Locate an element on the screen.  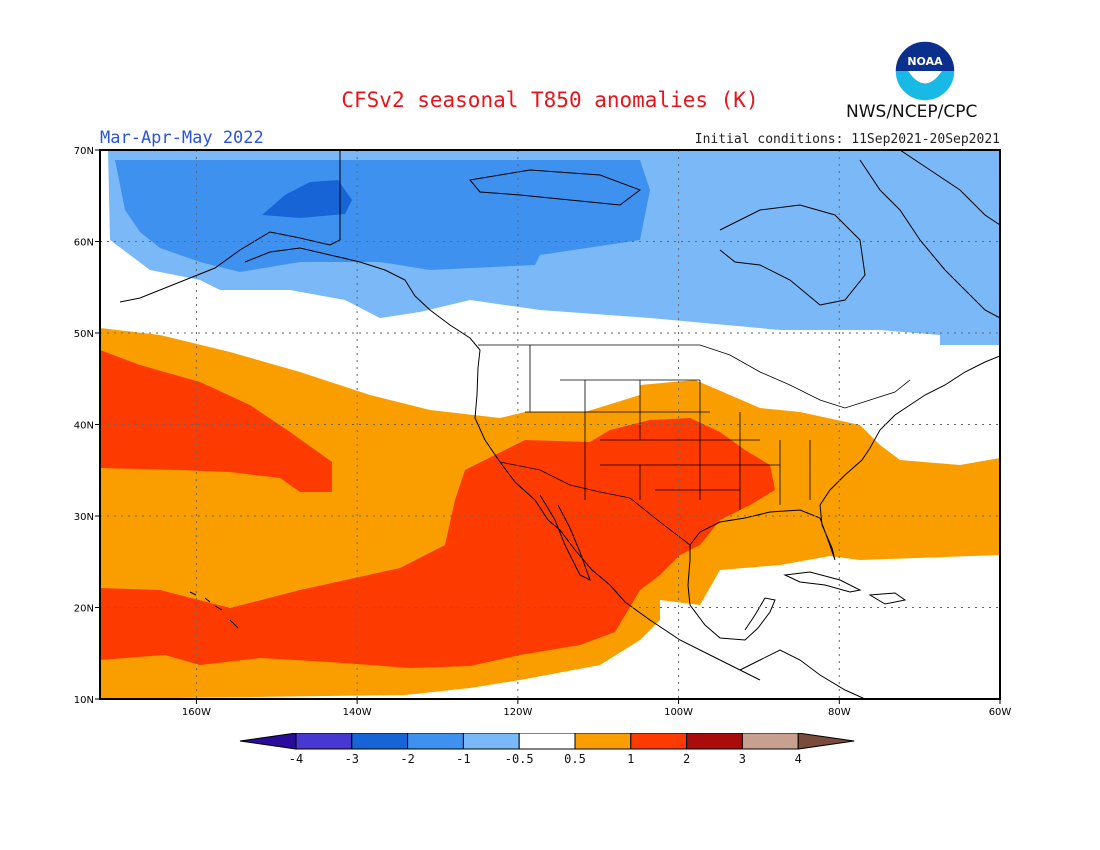
lat-tick-label: 50N is located at coordinates (84, 334).